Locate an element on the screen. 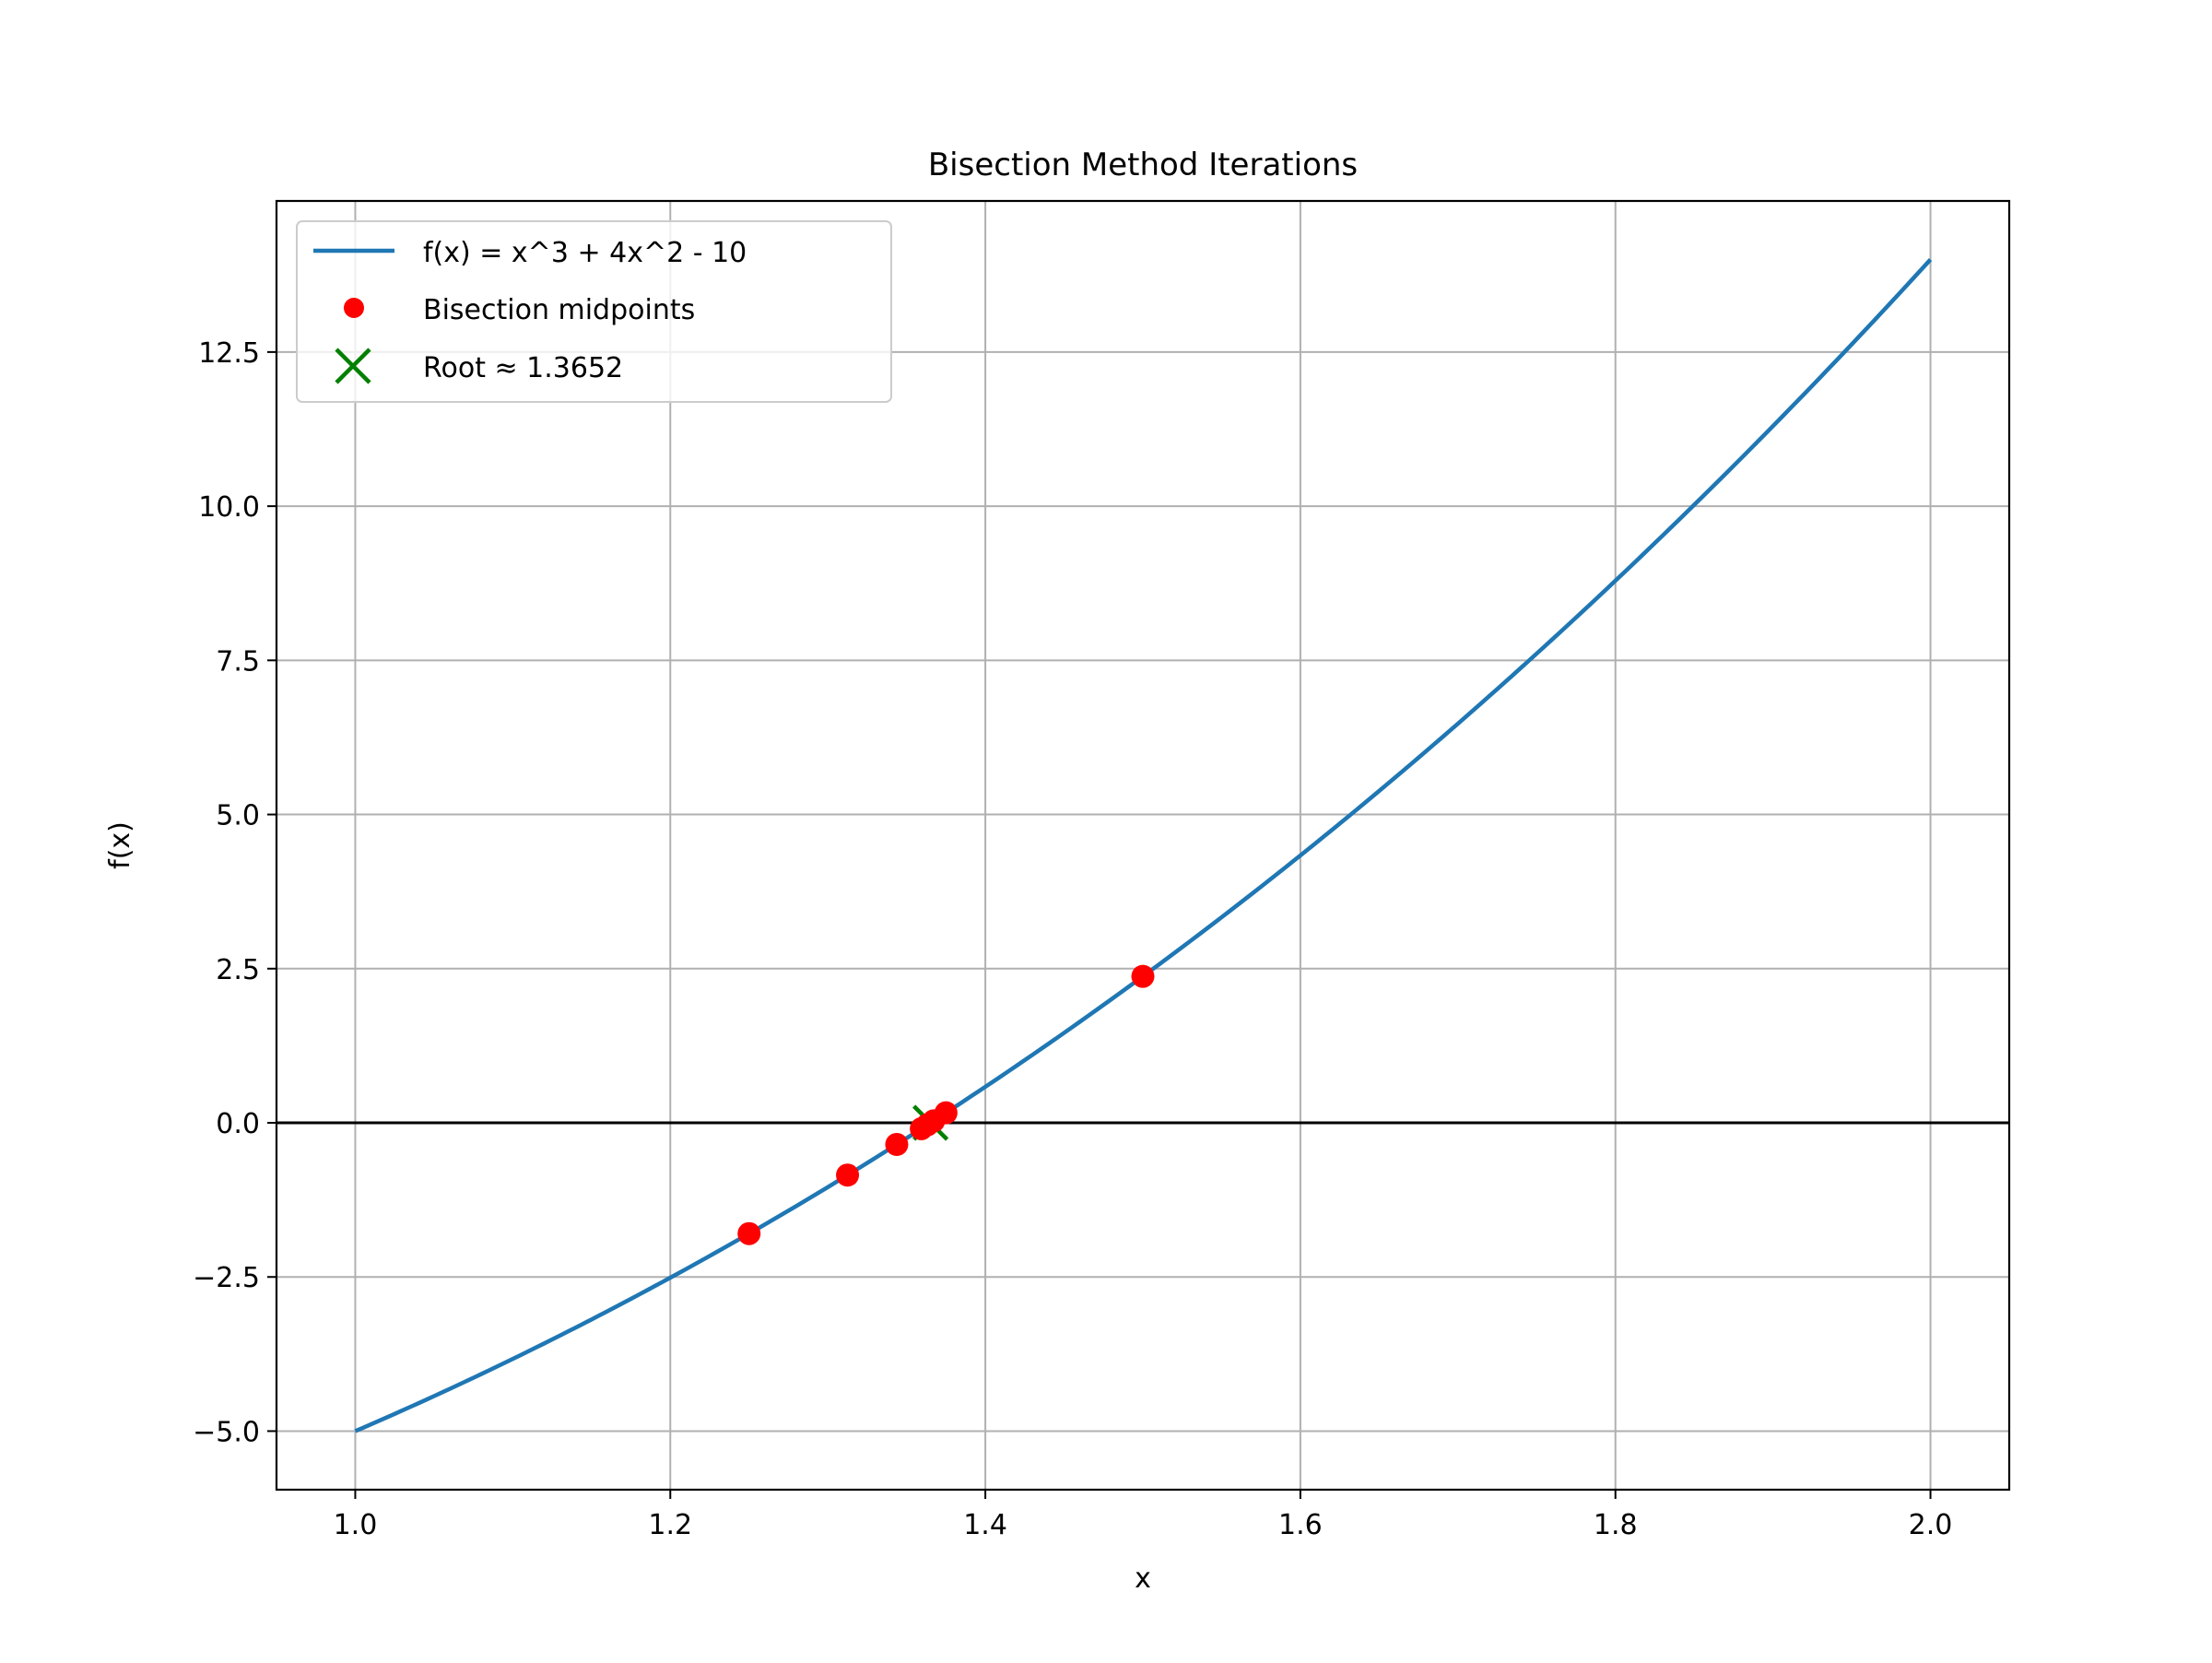 The height and width of the screenshot is (1663, 2212). y-axis-label: f(x) is located at coordinates (120, 845).